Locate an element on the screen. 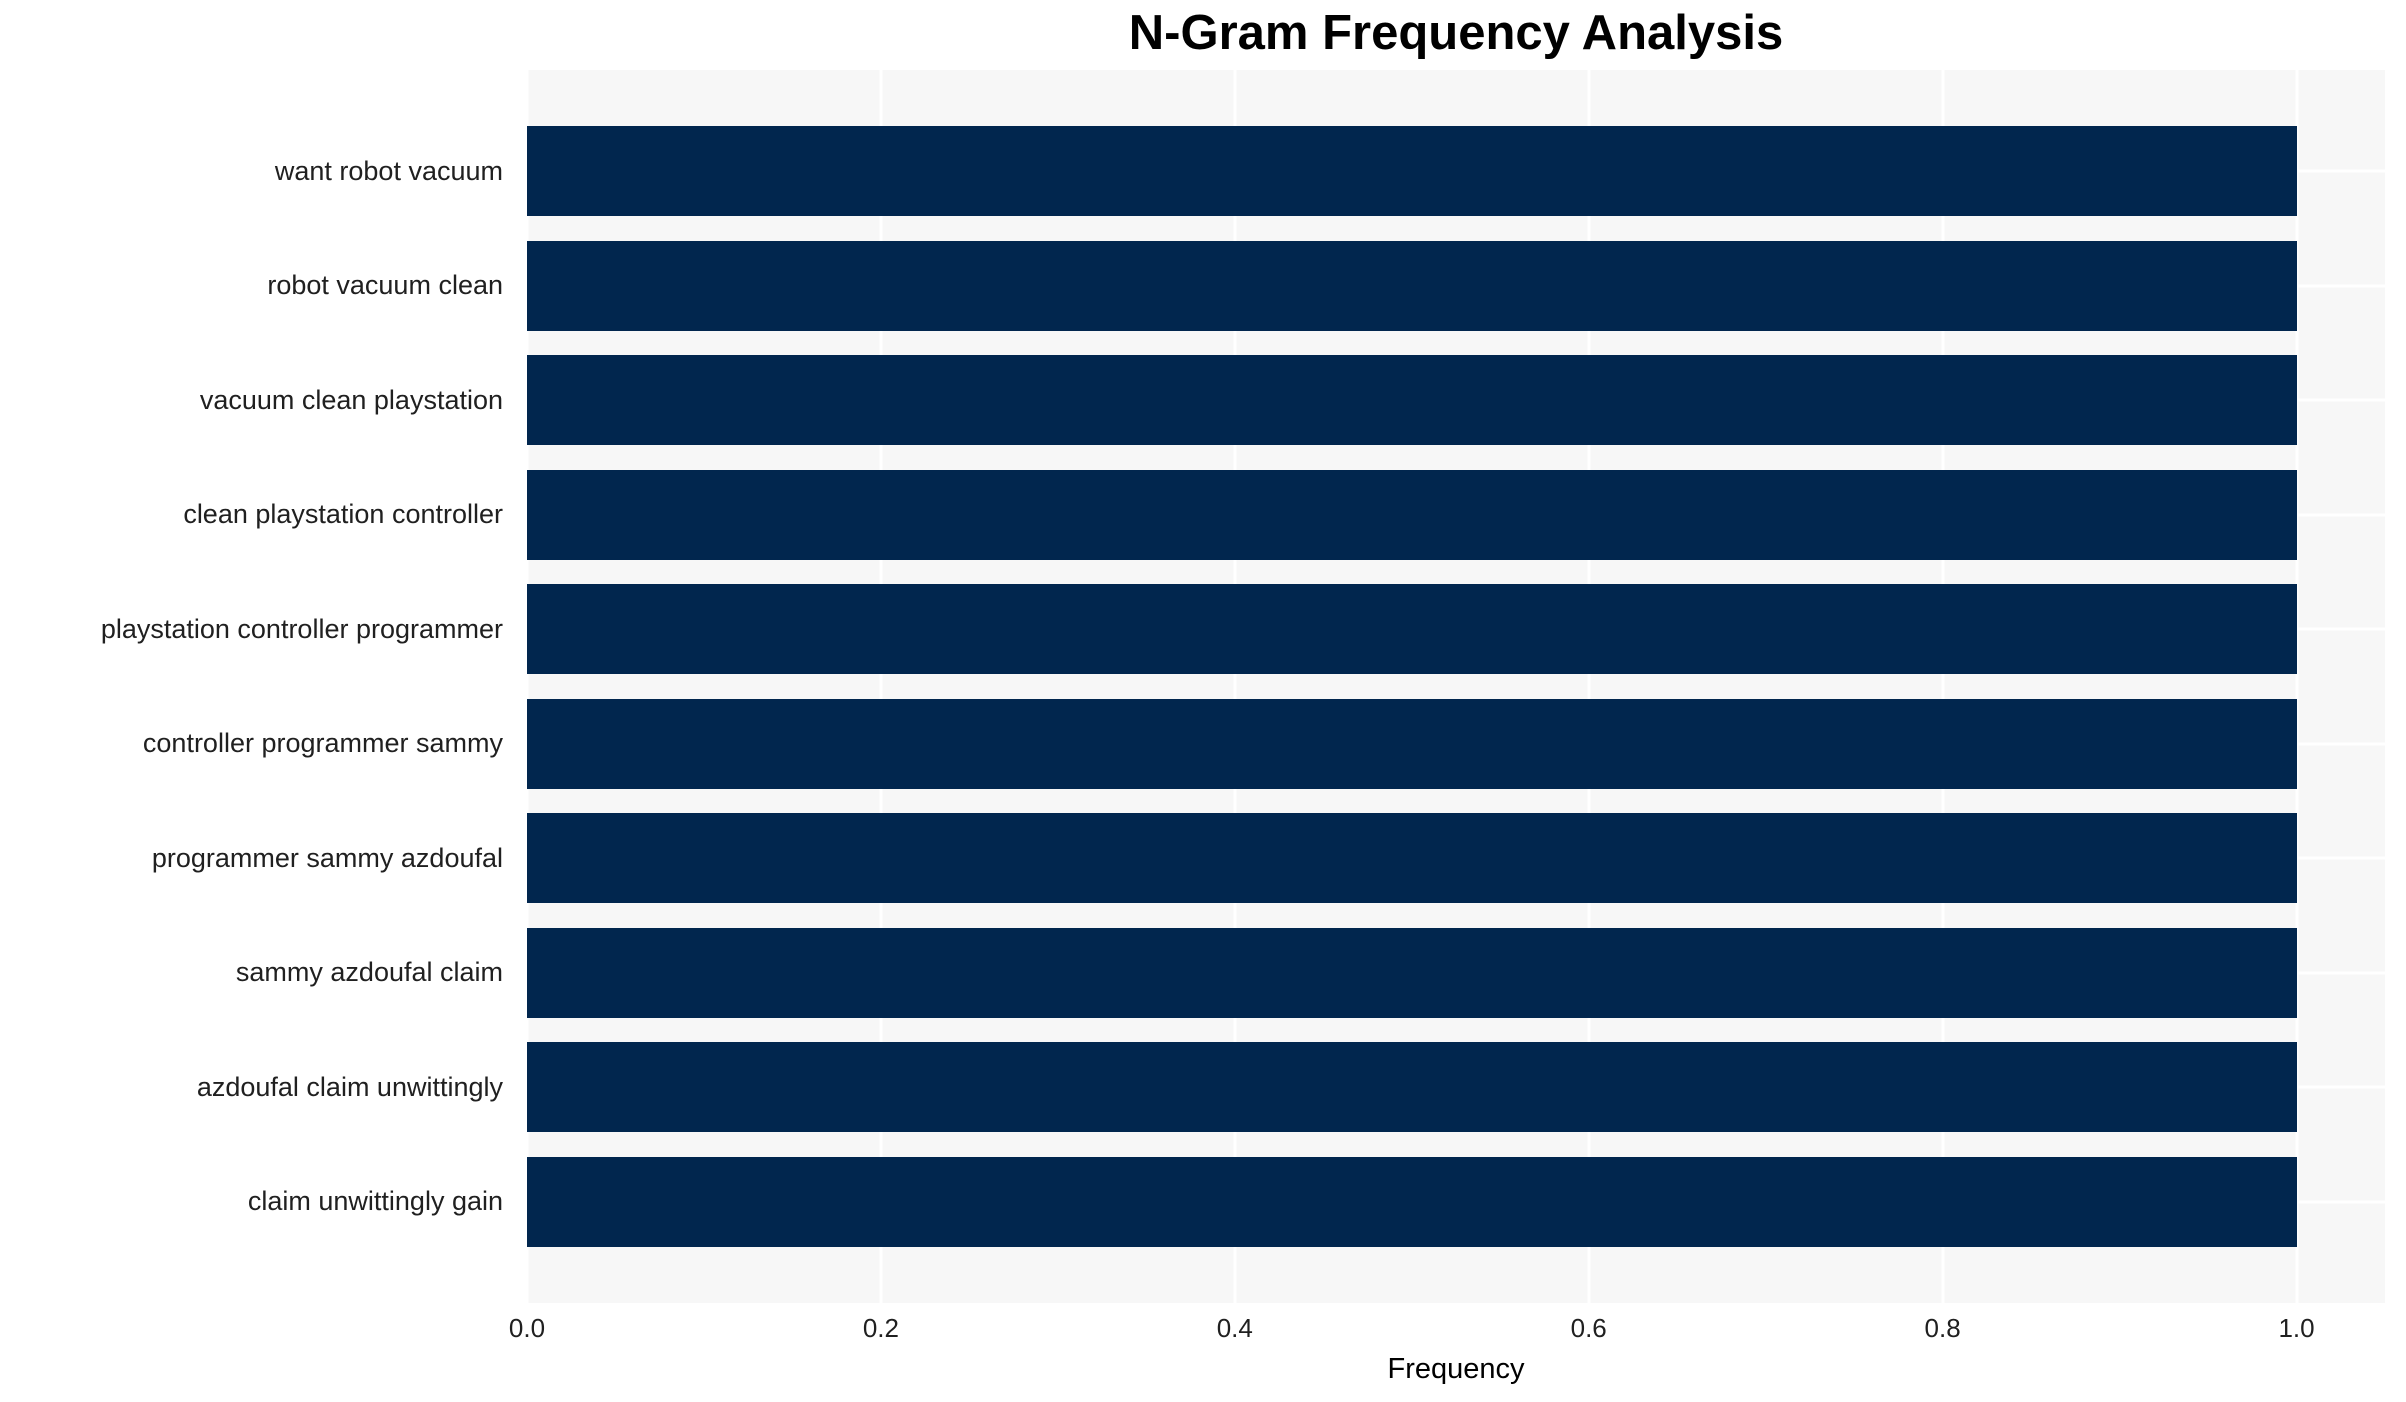 The height and width of the screenshot is (1402, 2406). x-axis-label: Frequency is located at coordinates (1456, 1369).